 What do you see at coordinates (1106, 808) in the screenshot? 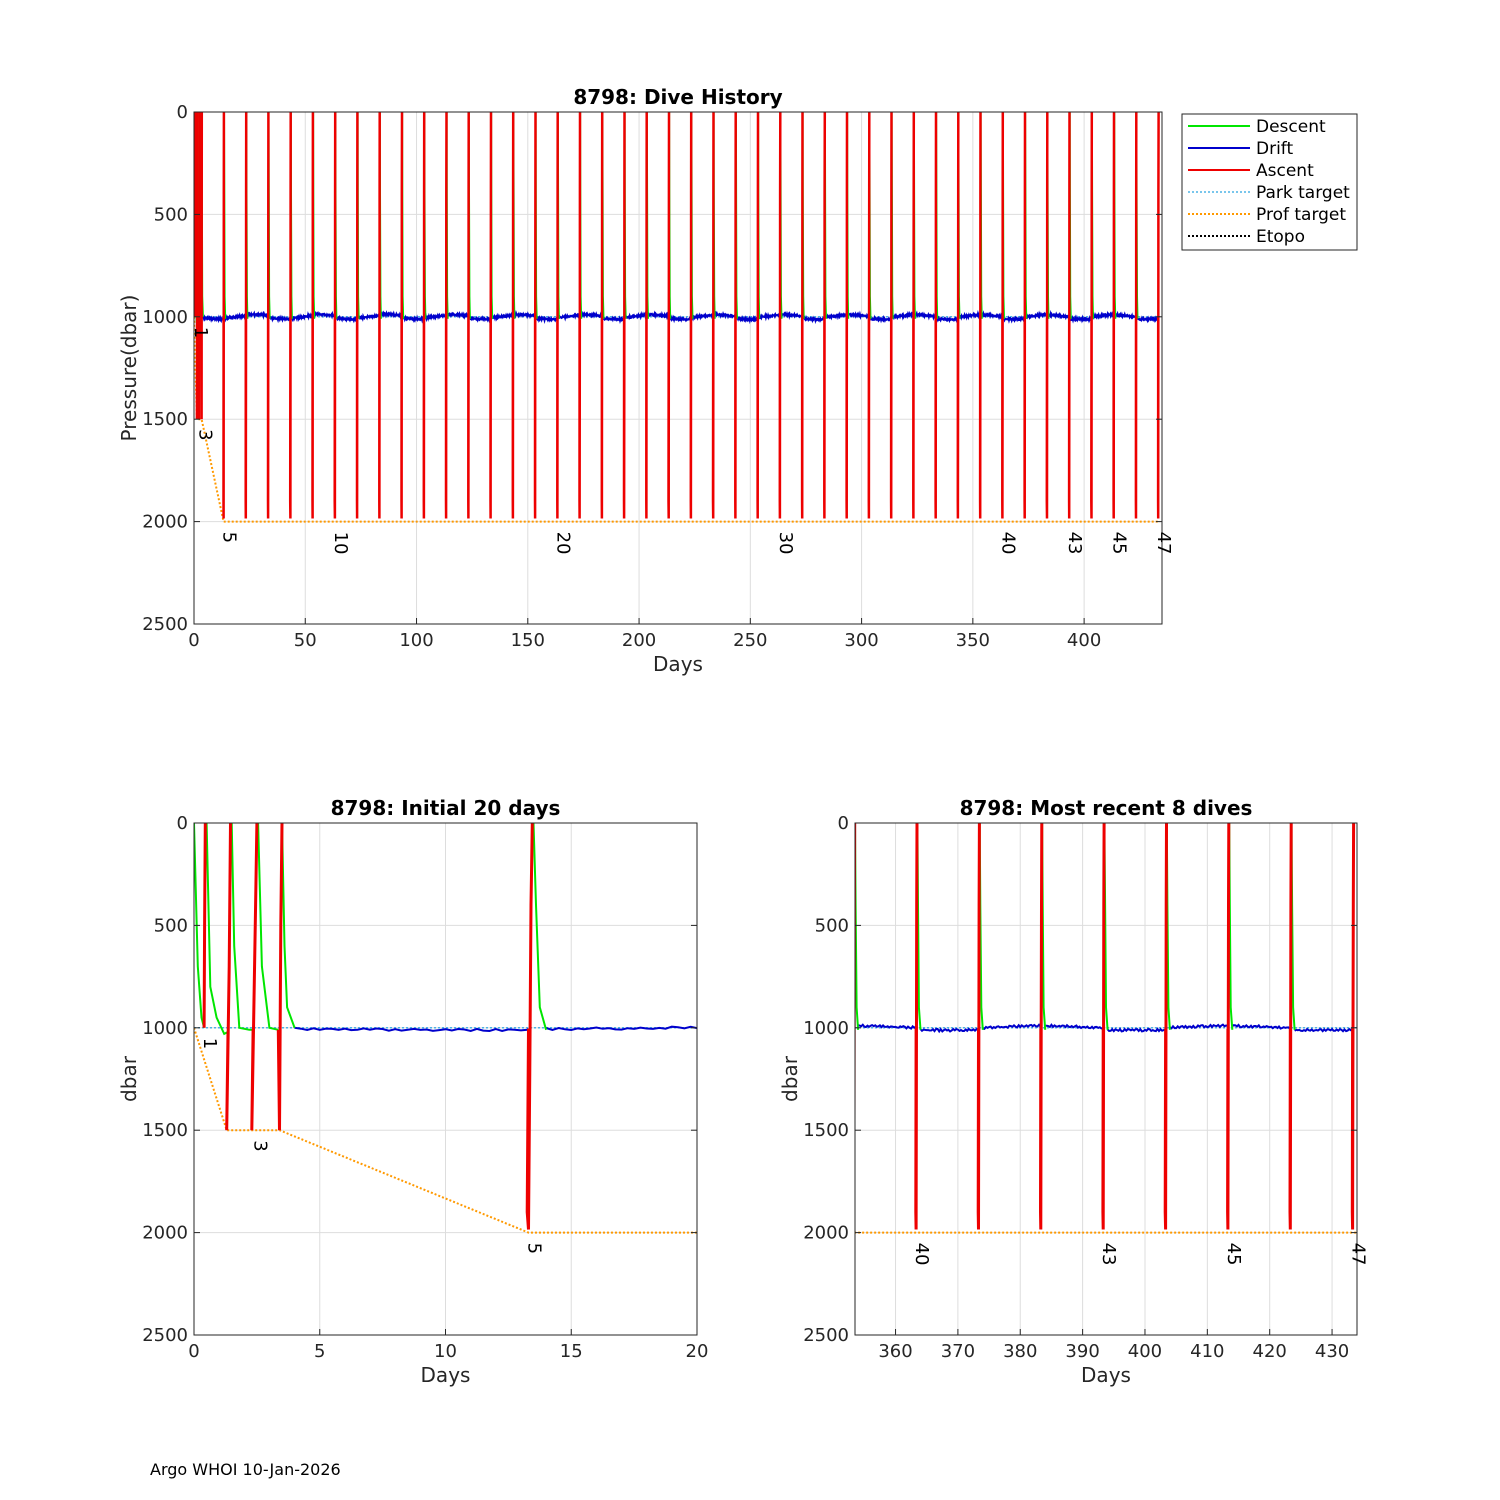
I see `chart-title: 8798: Most recent 8 dives` at bounding box center [1106, 808].